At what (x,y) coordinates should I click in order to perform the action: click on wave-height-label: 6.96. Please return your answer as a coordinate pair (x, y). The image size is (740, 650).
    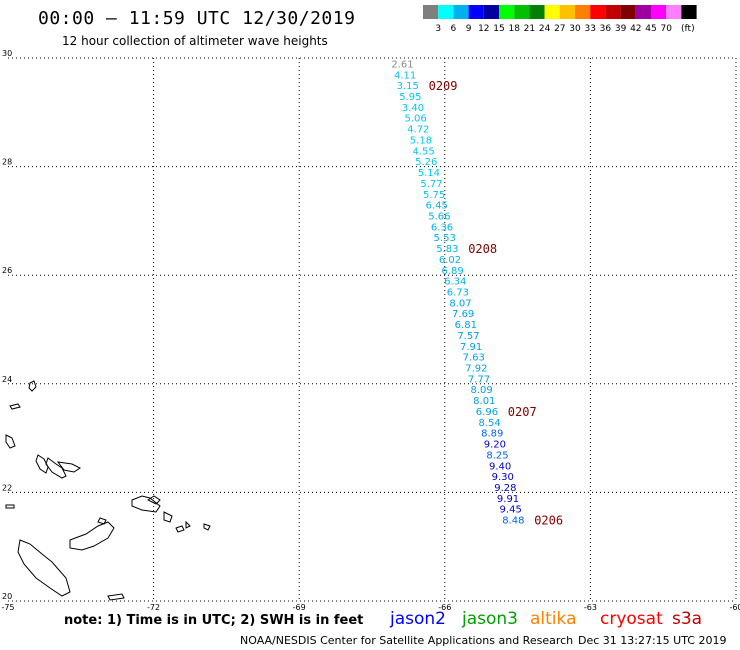
    Looking at the image, I should click on (487, 412).